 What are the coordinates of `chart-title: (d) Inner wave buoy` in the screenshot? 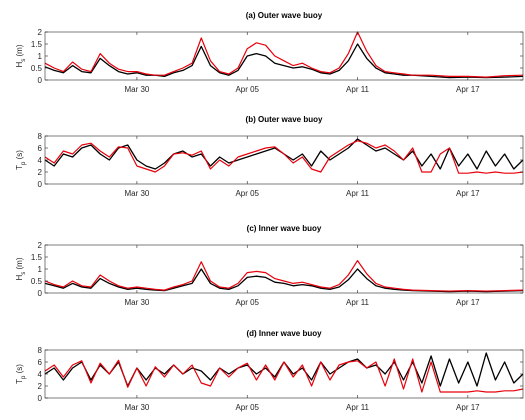 It's located at (284, 333).